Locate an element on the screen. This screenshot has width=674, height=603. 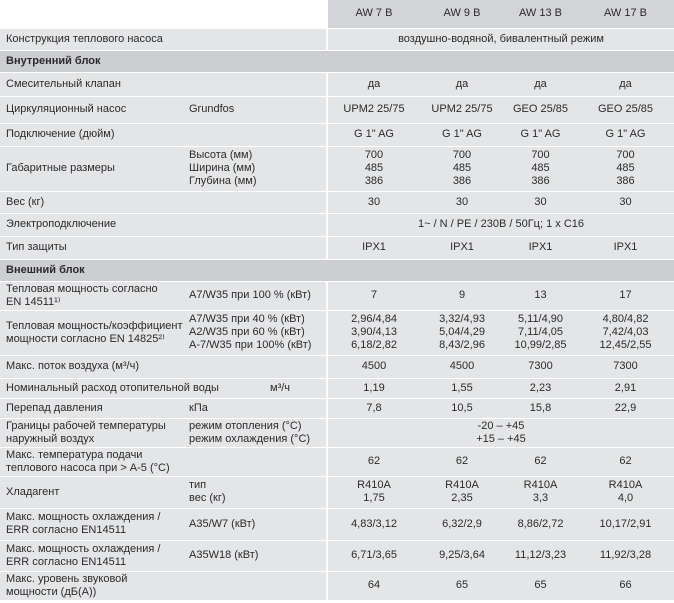
section-row: Внешний блок is located at coordinates (337, 270).